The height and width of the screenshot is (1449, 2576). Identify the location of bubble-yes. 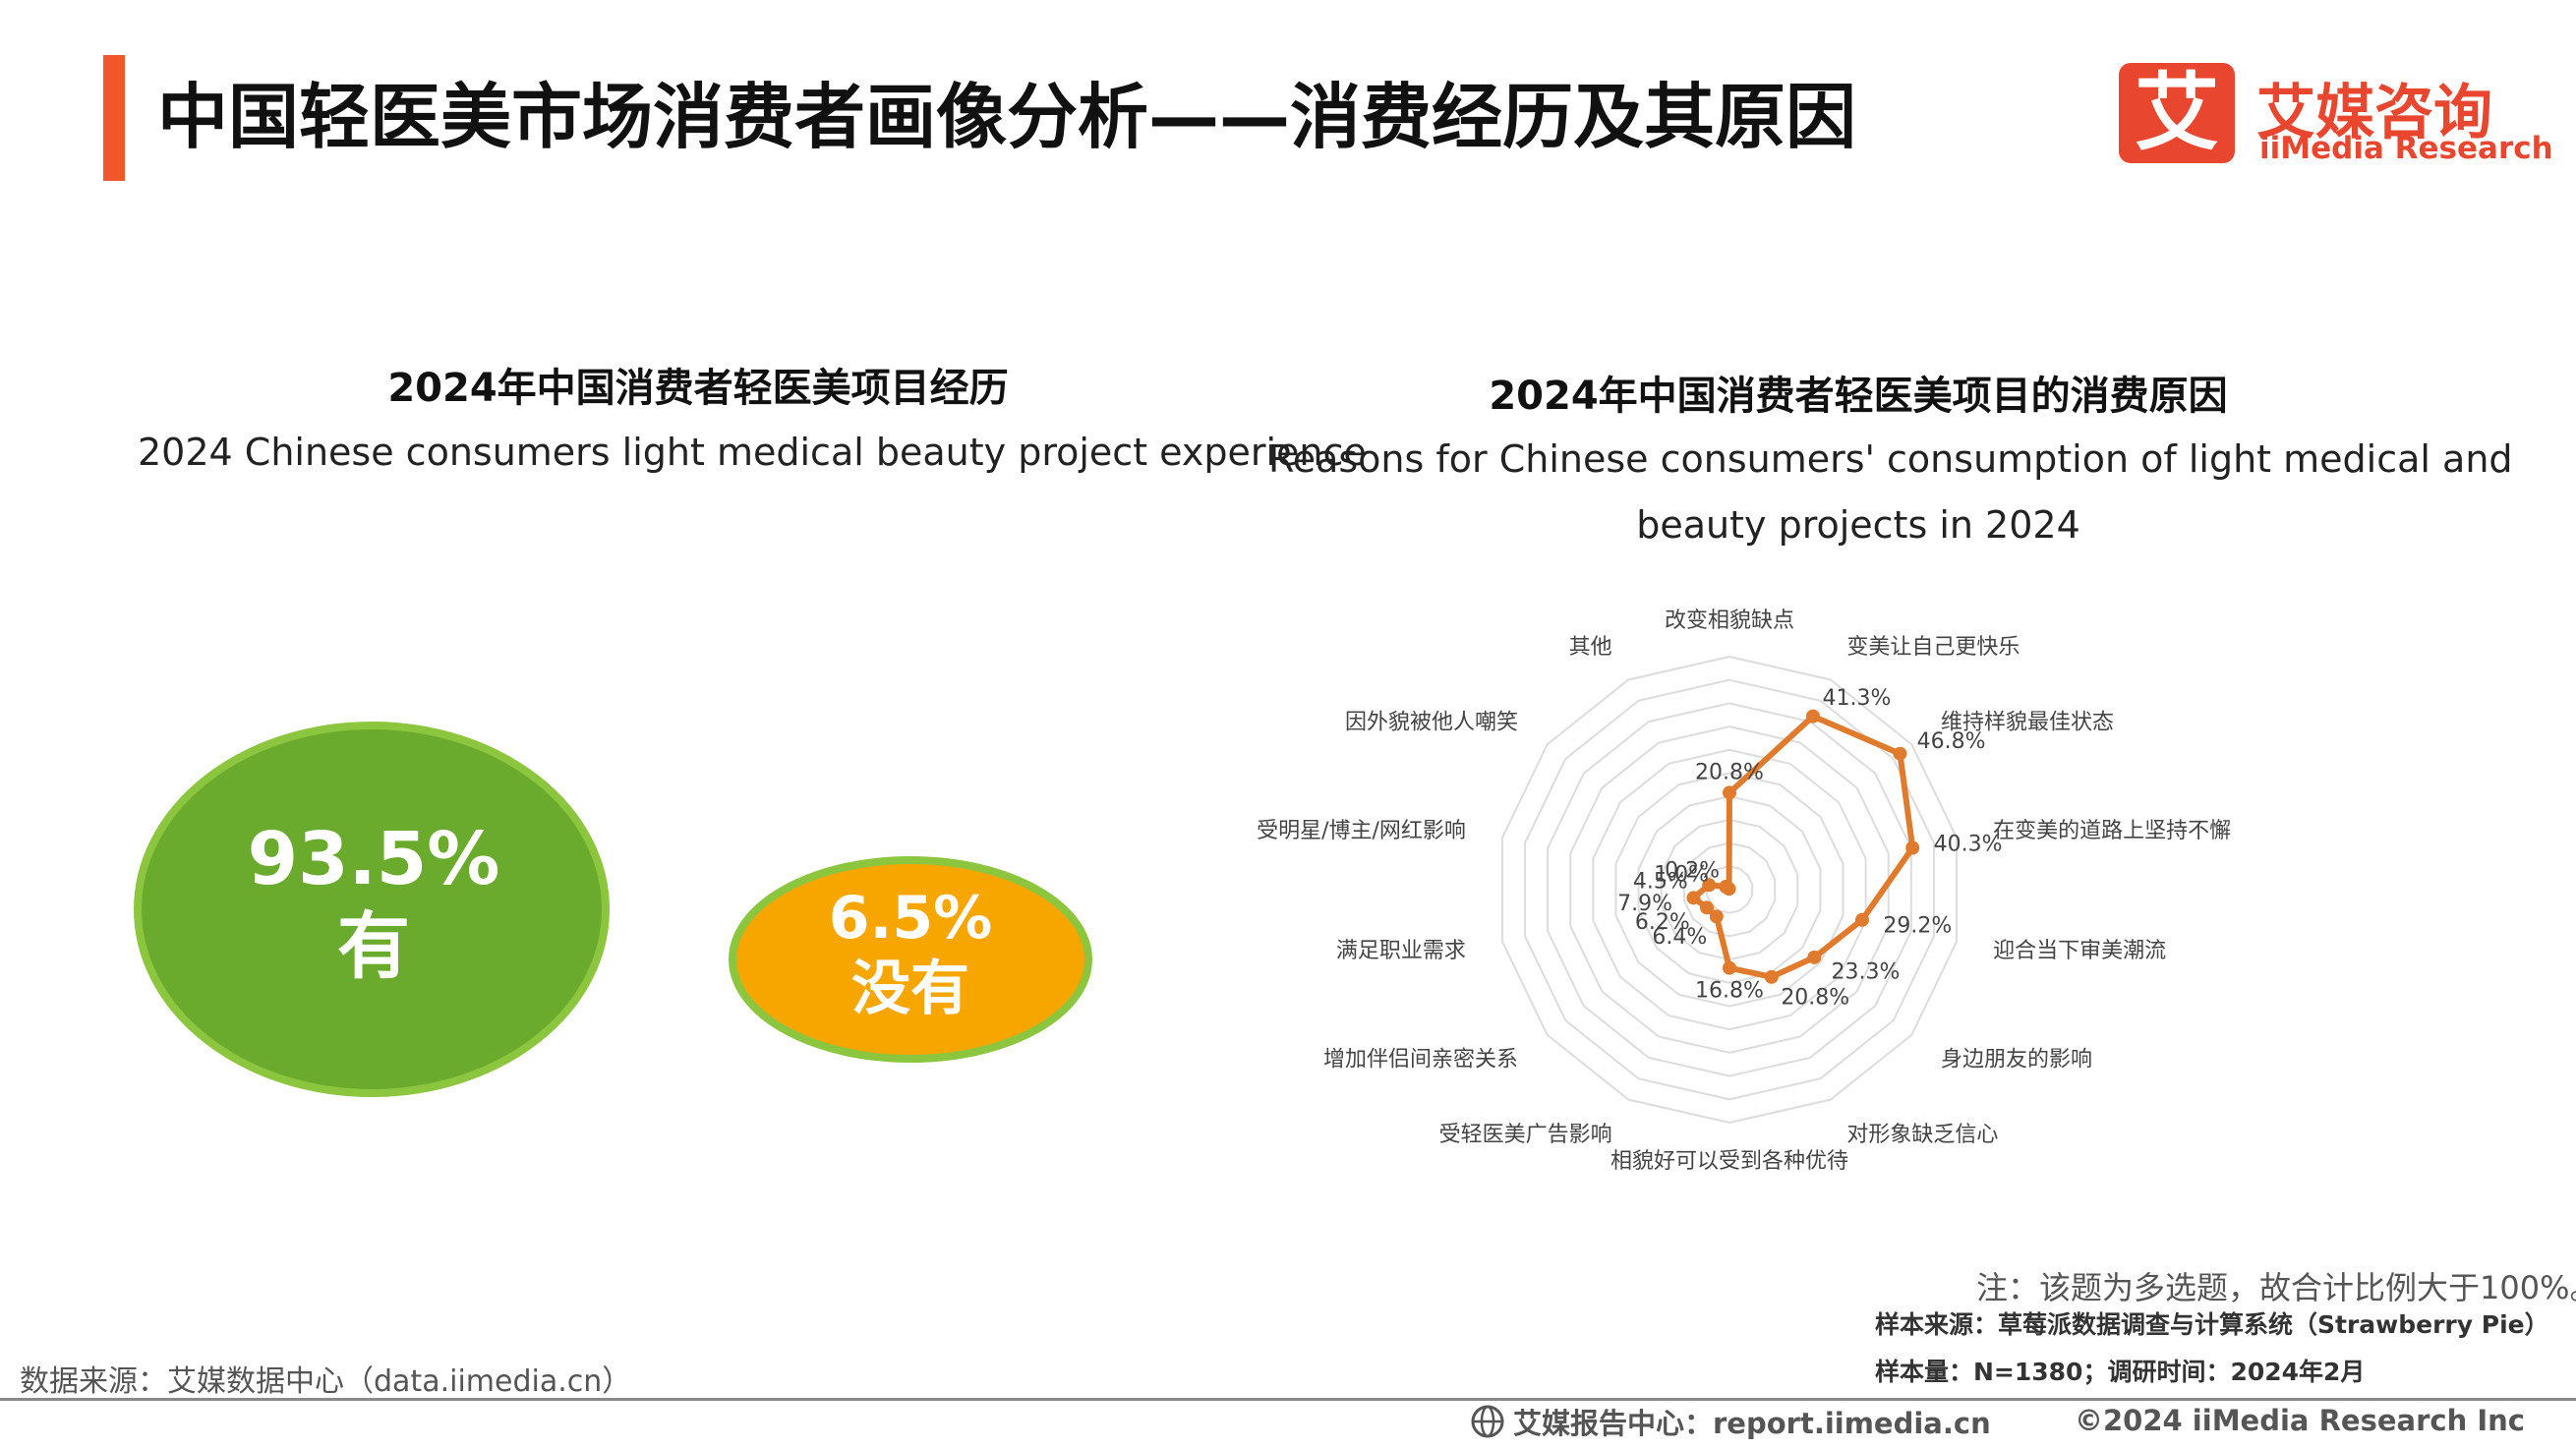
(372, 909).